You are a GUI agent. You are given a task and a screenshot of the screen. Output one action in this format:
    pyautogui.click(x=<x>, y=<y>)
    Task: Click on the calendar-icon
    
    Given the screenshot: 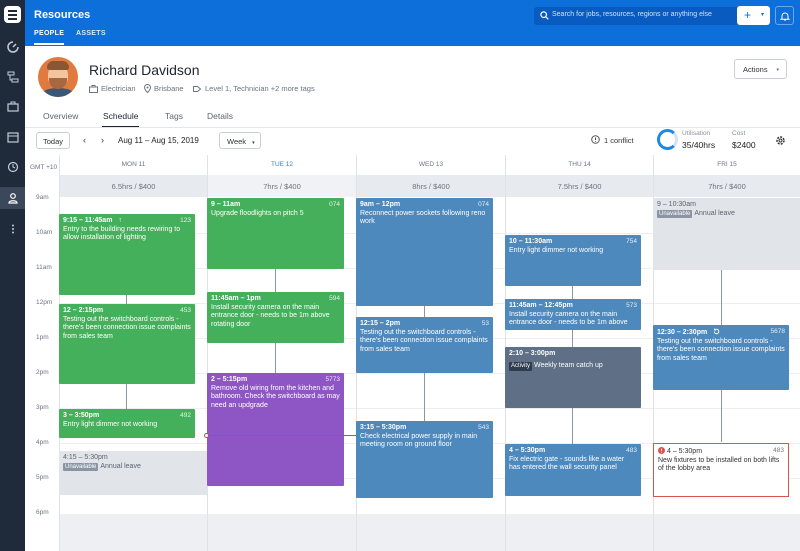 What is the action you would take?
    pyautogui.click(x=12, y=137)
    